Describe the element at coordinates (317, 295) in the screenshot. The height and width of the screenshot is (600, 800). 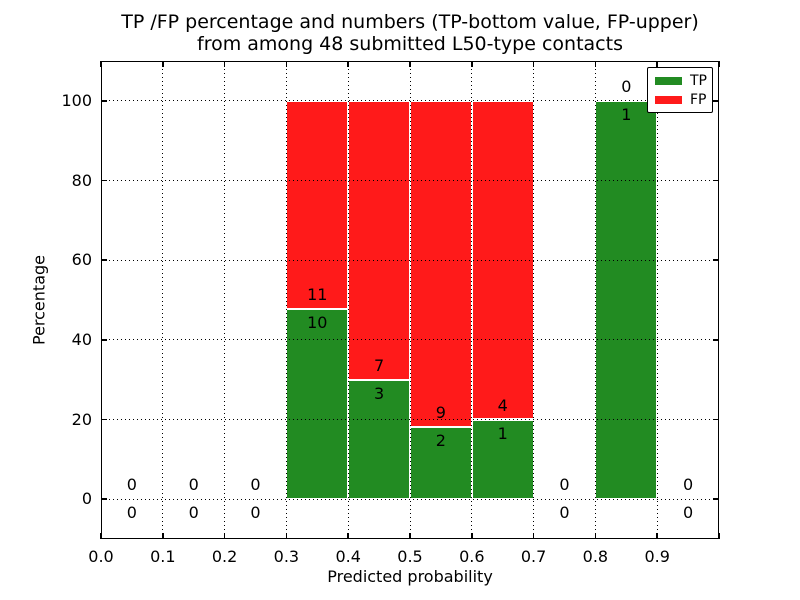
I see `count-label-fp: 11` at that location.